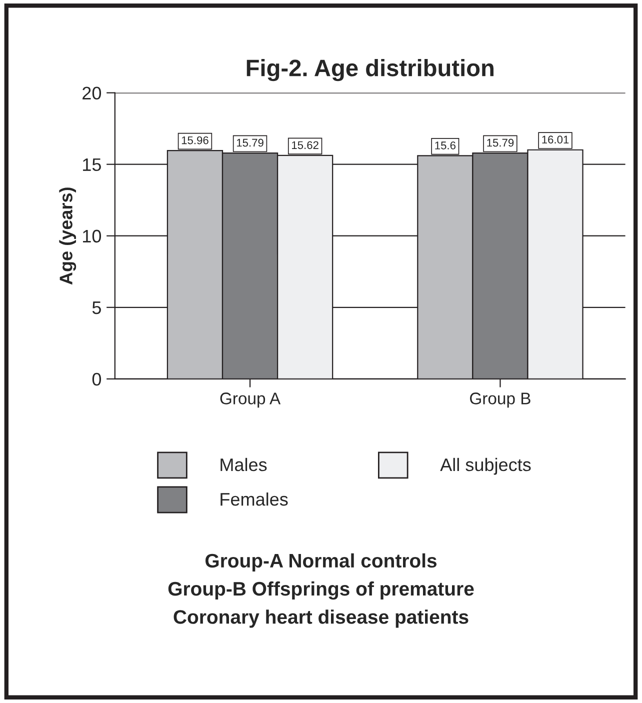  I want to click on data-label: 15.62, so click(305, 145).